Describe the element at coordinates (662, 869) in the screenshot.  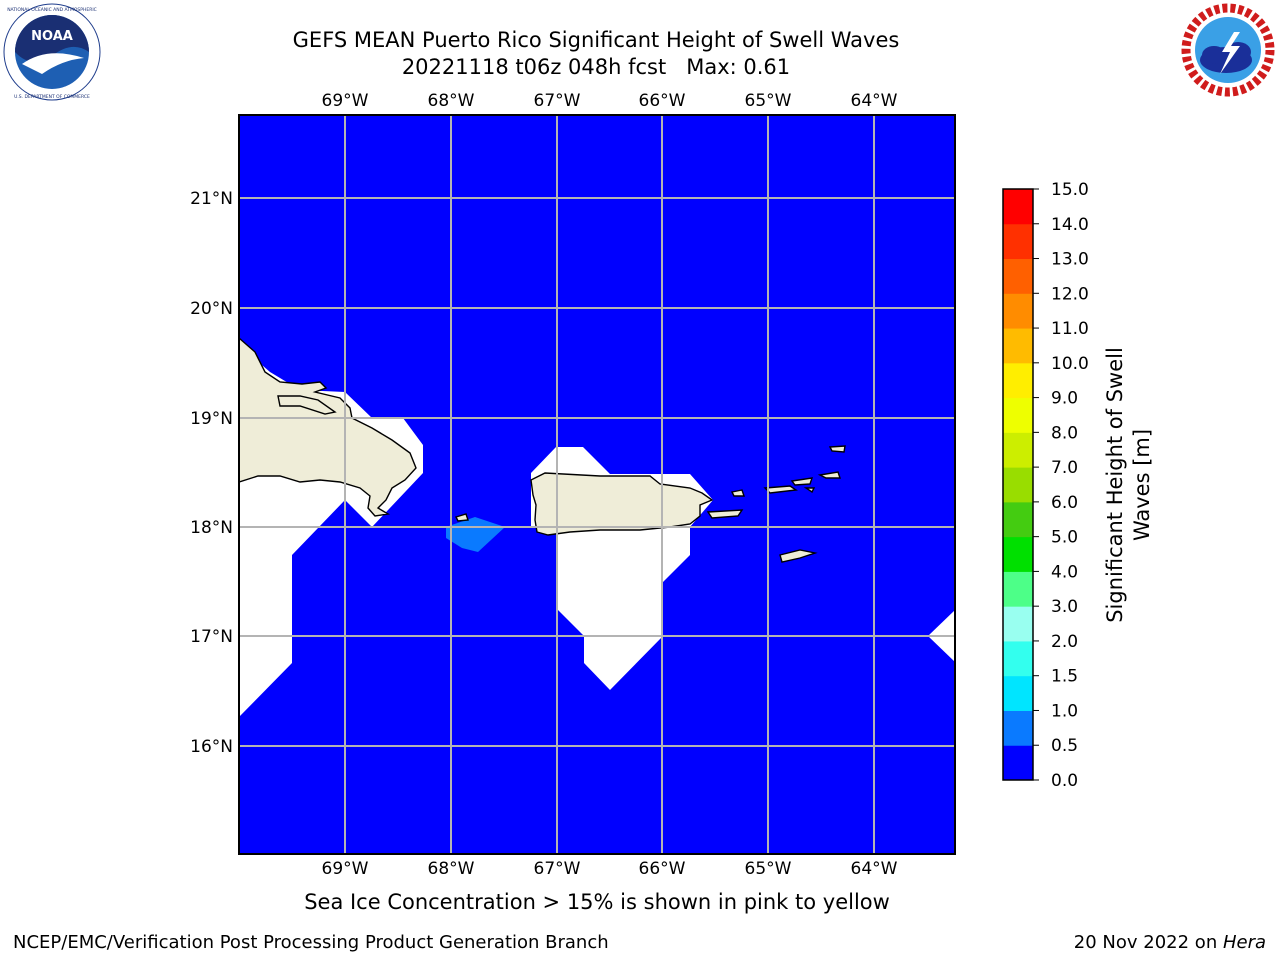
I see `lon-label-bottom: 66°W` at that location.